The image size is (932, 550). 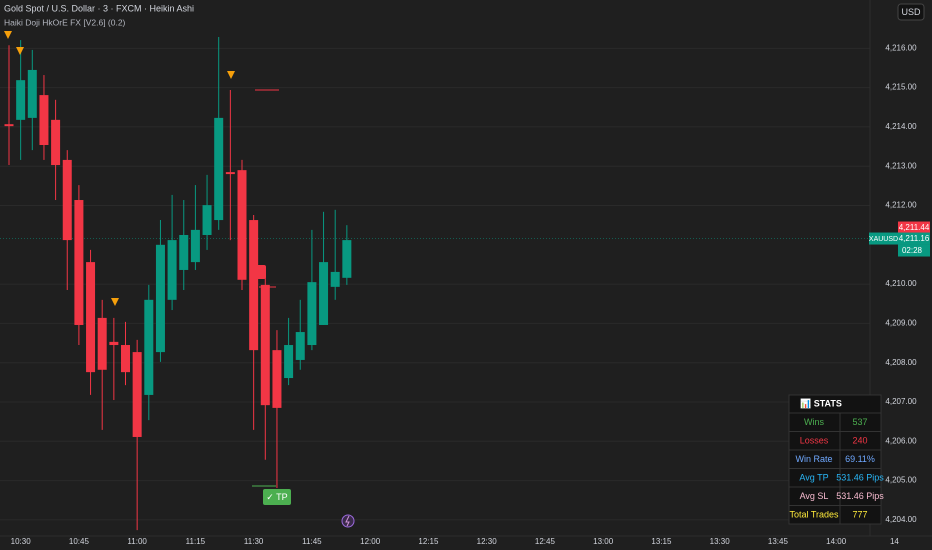 I want to click on event-icon, so click(x=348, y=521).